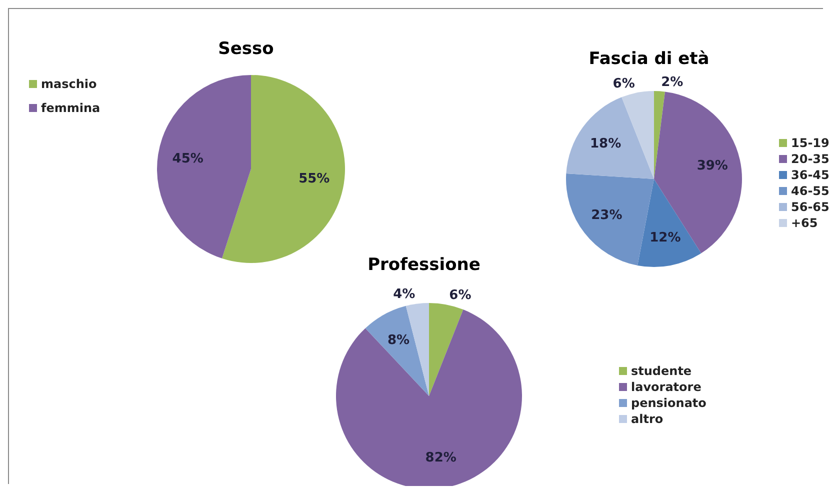  Describe the element at coordinates (810, 143) in the screenshot. I see `legend-label: 15-19` at that location.